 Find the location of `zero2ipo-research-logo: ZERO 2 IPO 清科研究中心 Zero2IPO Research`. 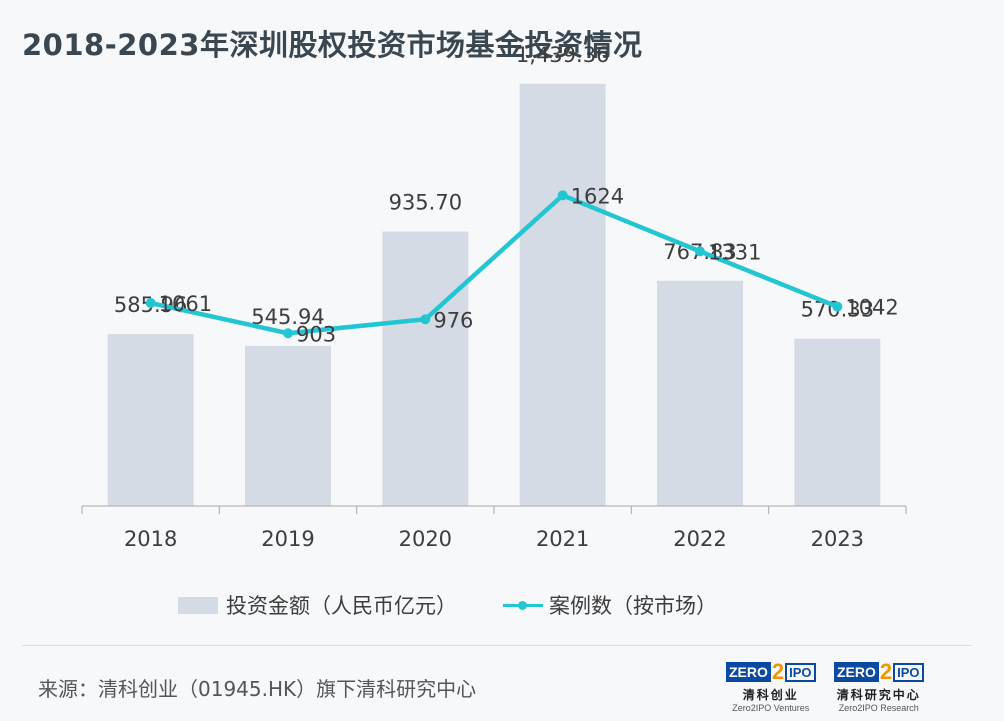

zero2ipo-research-logo: ZERO 2 IPO 清科研究中心 Zero2IPO Research is located at coordinates (879, 687).